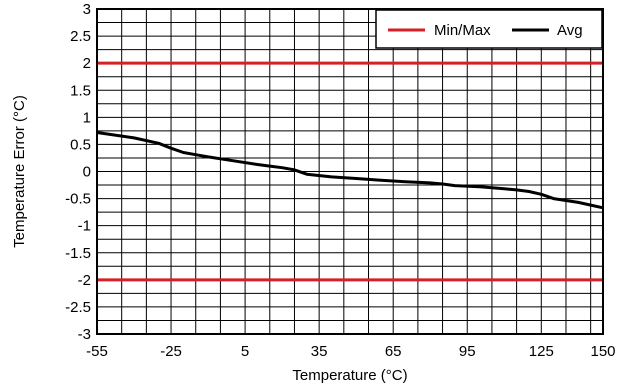 This screenshot has height=385, width=631. Describe the element at coordinates (80, 90) in the screenshot. I see `y-tick-label: 1.5` at that location.